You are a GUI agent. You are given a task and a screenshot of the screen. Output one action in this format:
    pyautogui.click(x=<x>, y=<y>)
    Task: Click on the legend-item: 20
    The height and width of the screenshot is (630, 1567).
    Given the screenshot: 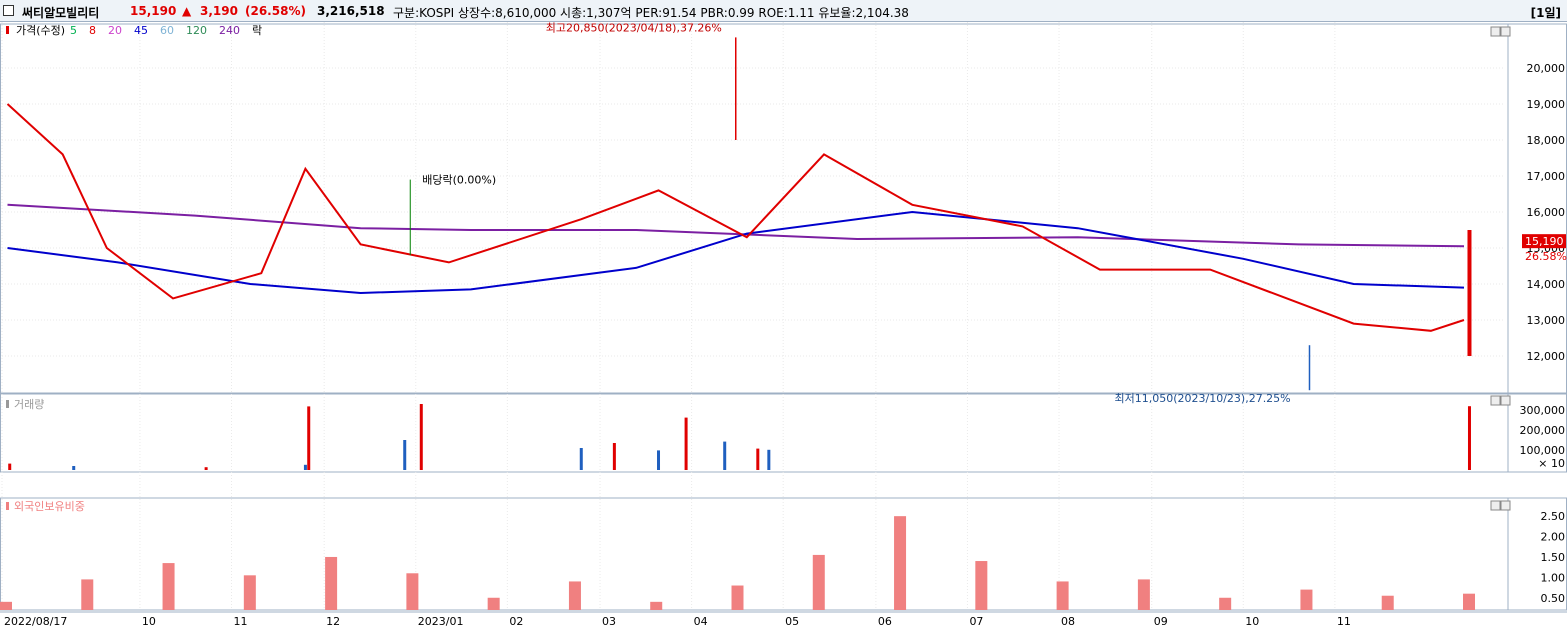 What is the action you would take?
    pyautogui.click(x=115, y=30)
    